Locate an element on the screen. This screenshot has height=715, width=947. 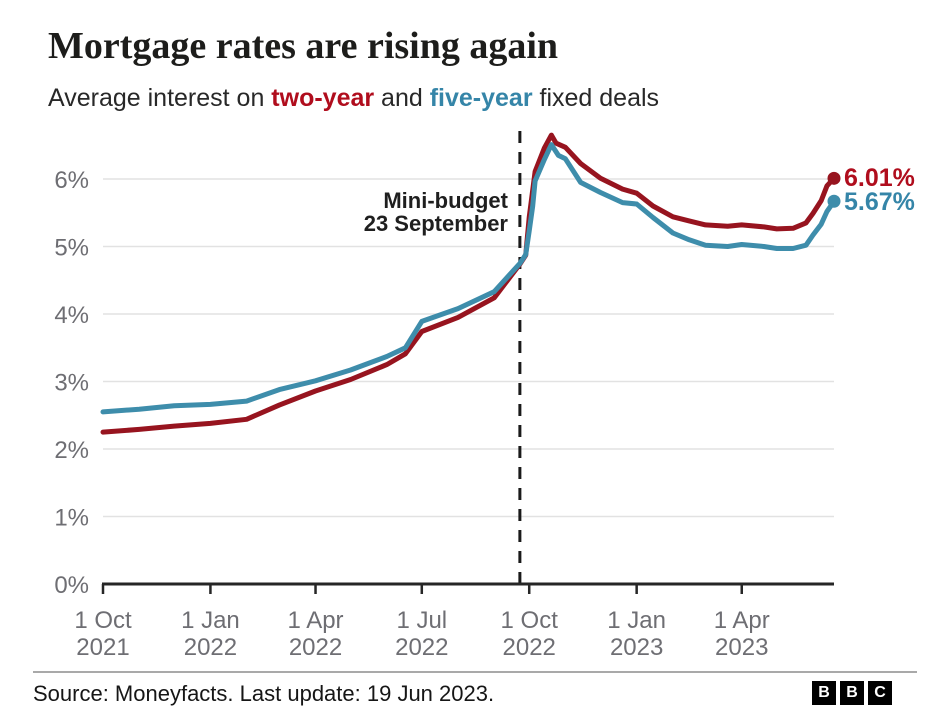
y-axis-label: 6% is located at coordinates (71, 180).